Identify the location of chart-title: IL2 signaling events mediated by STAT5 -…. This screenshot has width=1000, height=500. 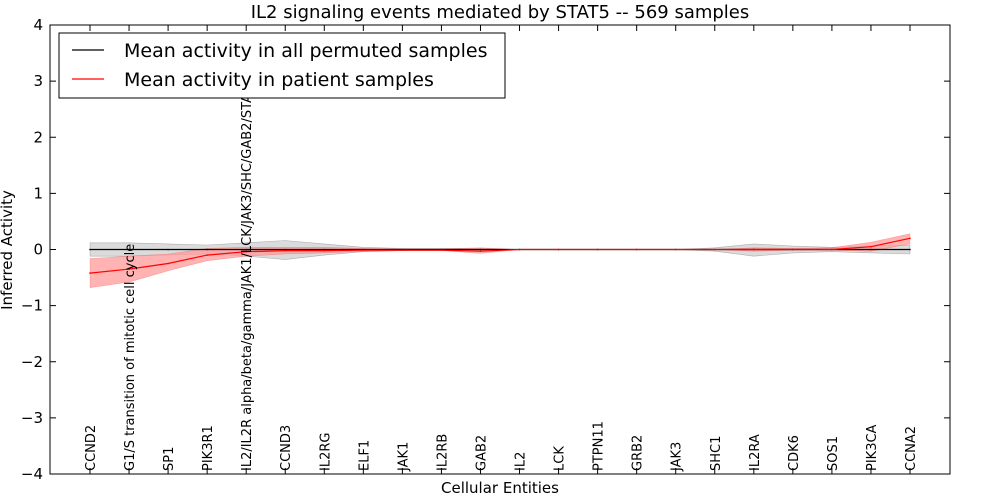
(500, 12).